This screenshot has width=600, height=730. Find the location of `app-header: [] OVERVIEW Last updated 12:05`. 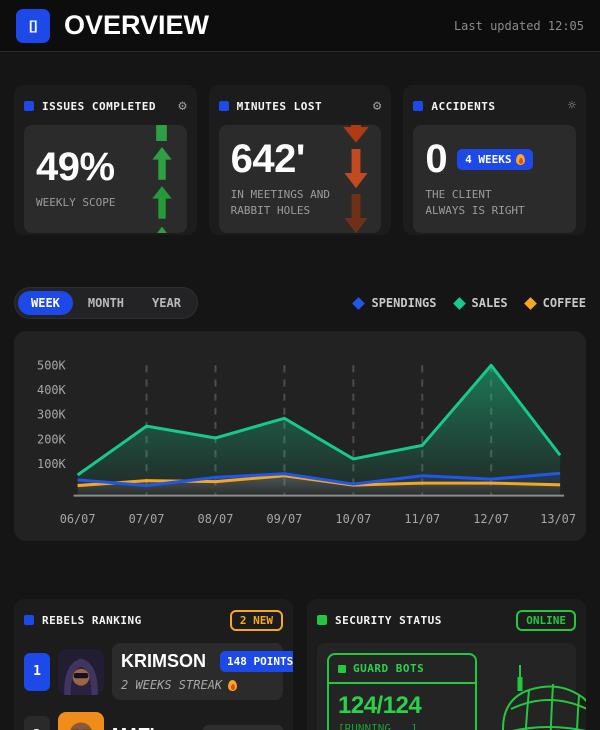

app-header: [] OVERVIEW Last updated 12:05 is located at coordinates (300, 26).